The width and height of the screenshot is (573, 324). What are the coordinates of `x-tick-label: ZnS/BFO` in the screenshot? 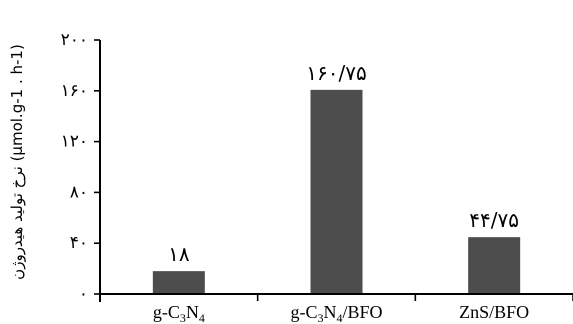 It's located at (494, 312).